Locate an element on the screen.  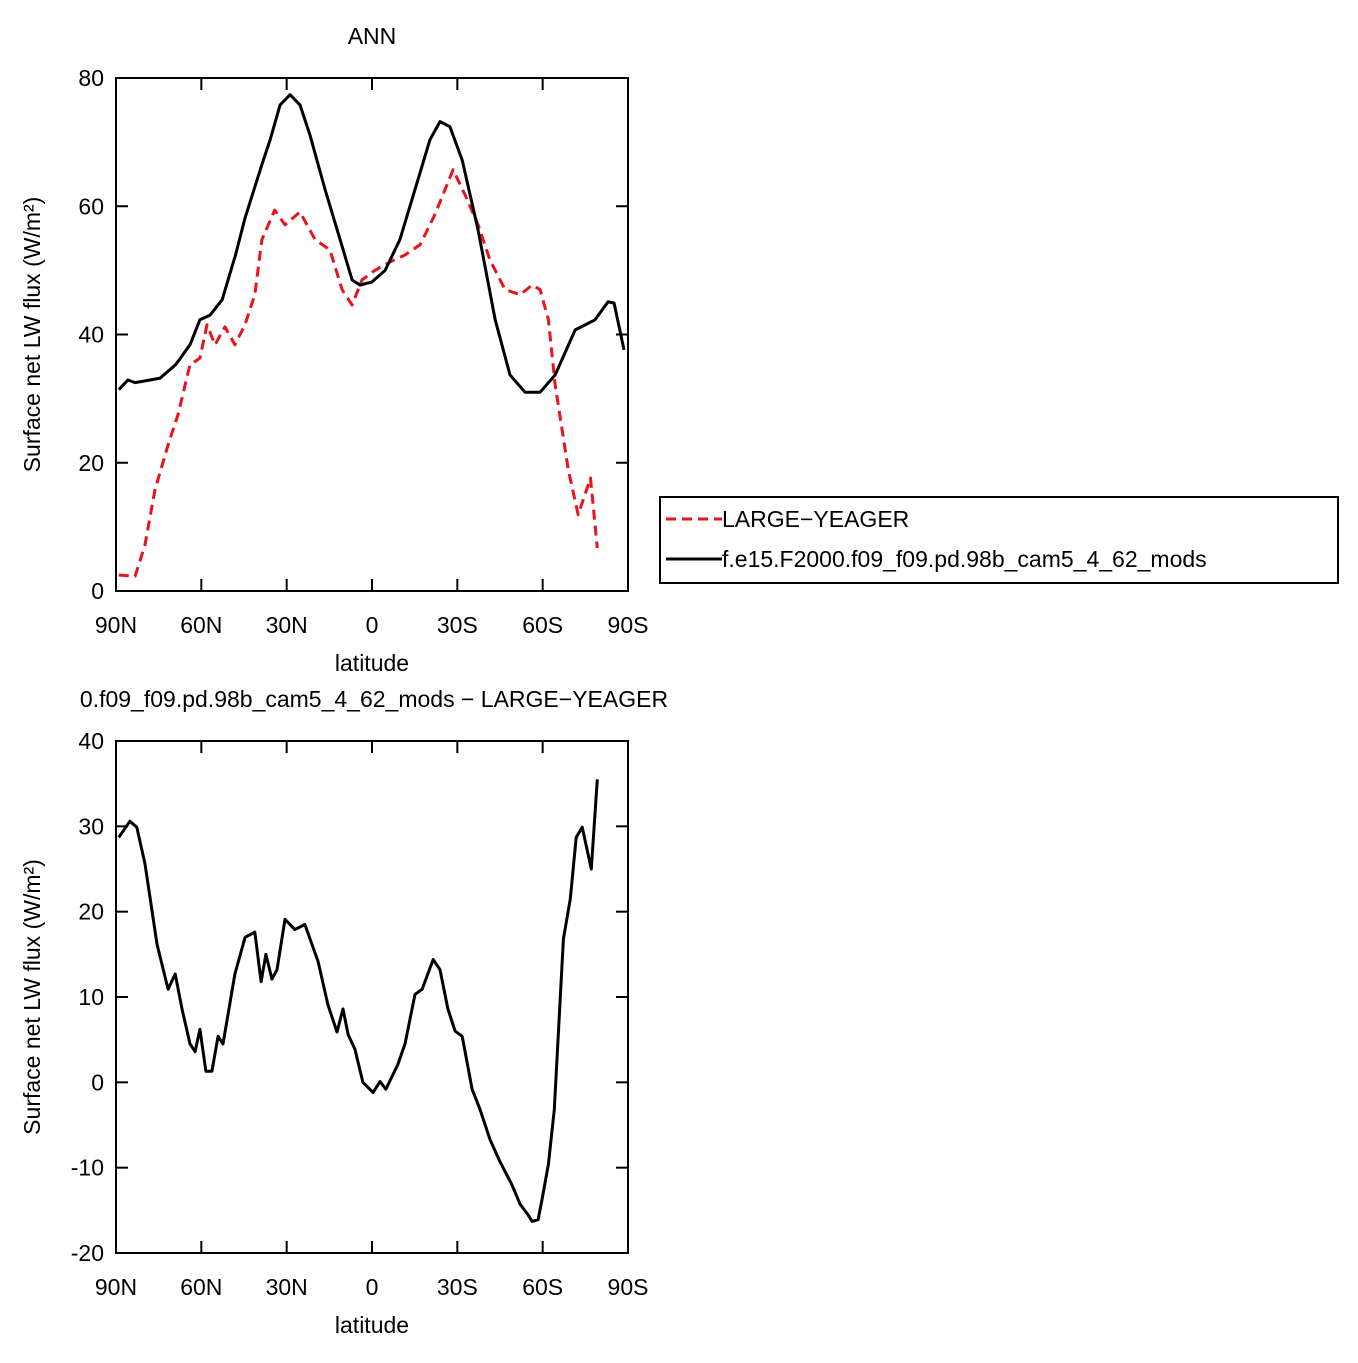
legend-label: LARGE−YEAGER is located at coordinates (815, 519).